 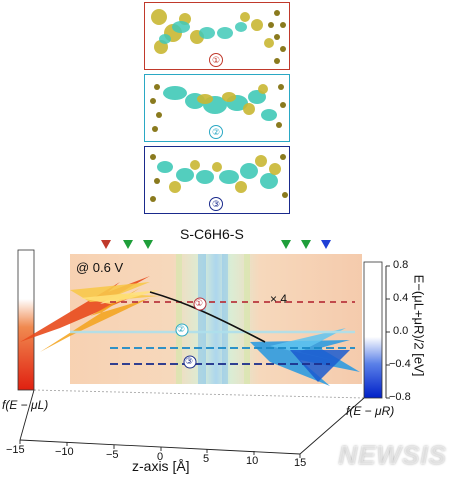 I want to click on orbital-panel-2: ②, so click(x=217, y=108).